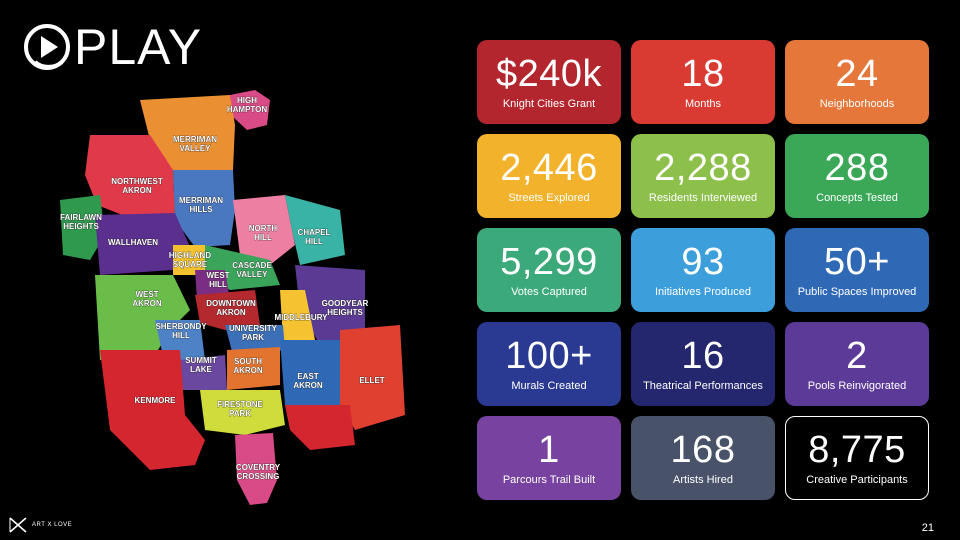 The image size is (960, 540). What do you see at coordinates (857, 261) in the screenshot?
I see `stat-value: 50+` at bounding box center [857, 261].